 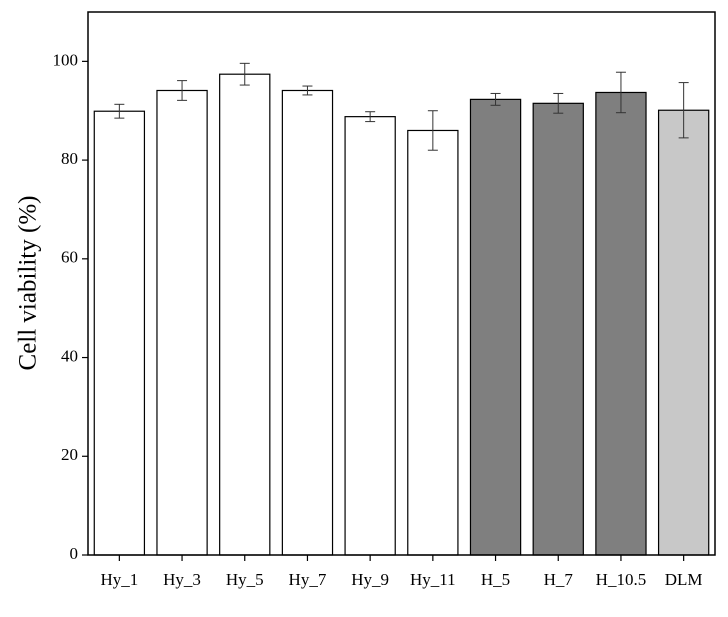 I want to click on y-axis-label: Cell viability (%), so click(x=28, y=283).